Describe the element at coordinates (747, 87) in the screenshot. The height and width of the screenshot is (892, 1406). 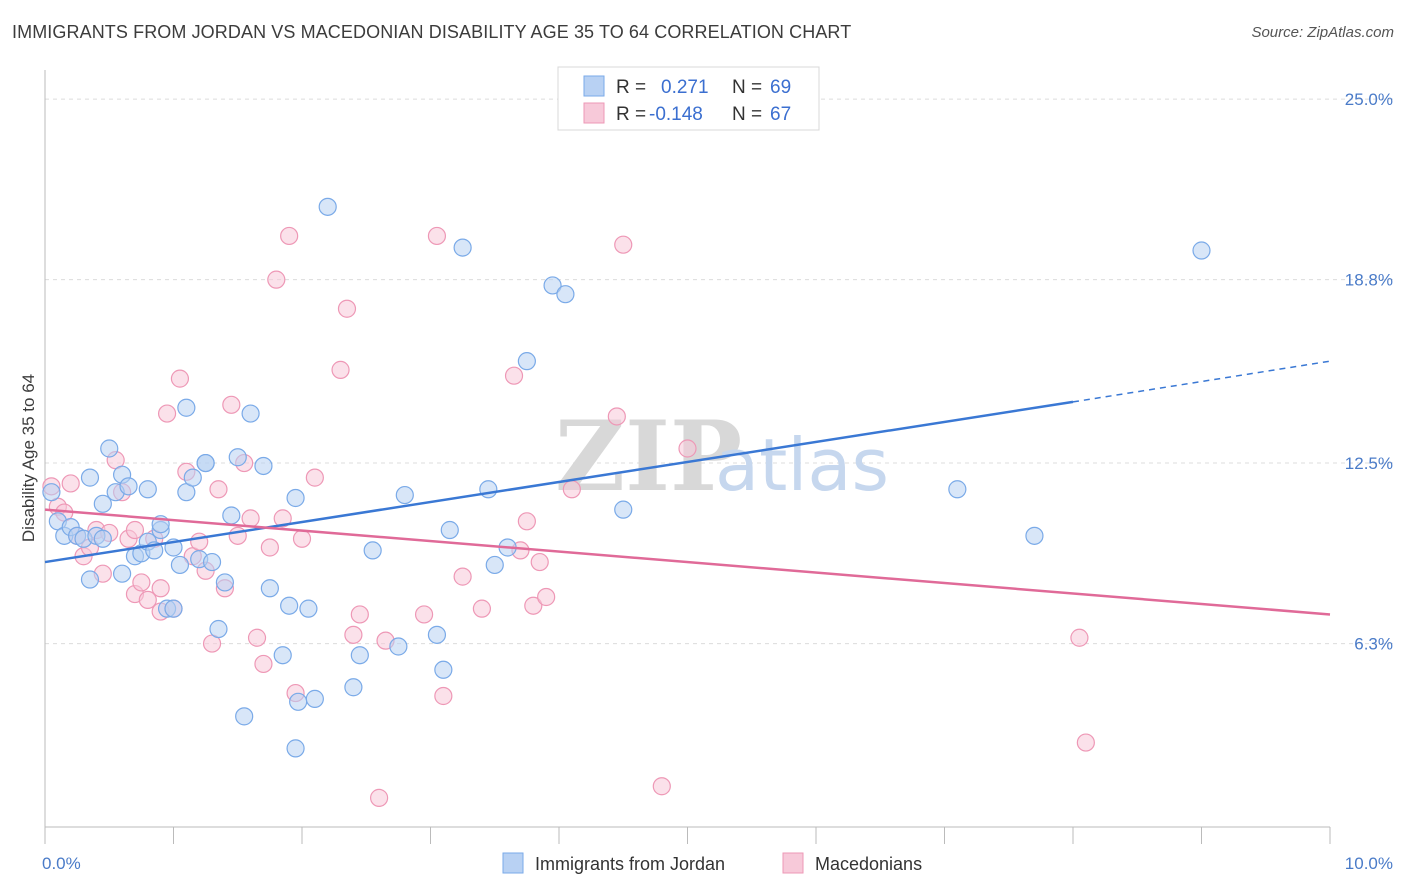
I see `legend-n-label-jordan: N =` at that location.